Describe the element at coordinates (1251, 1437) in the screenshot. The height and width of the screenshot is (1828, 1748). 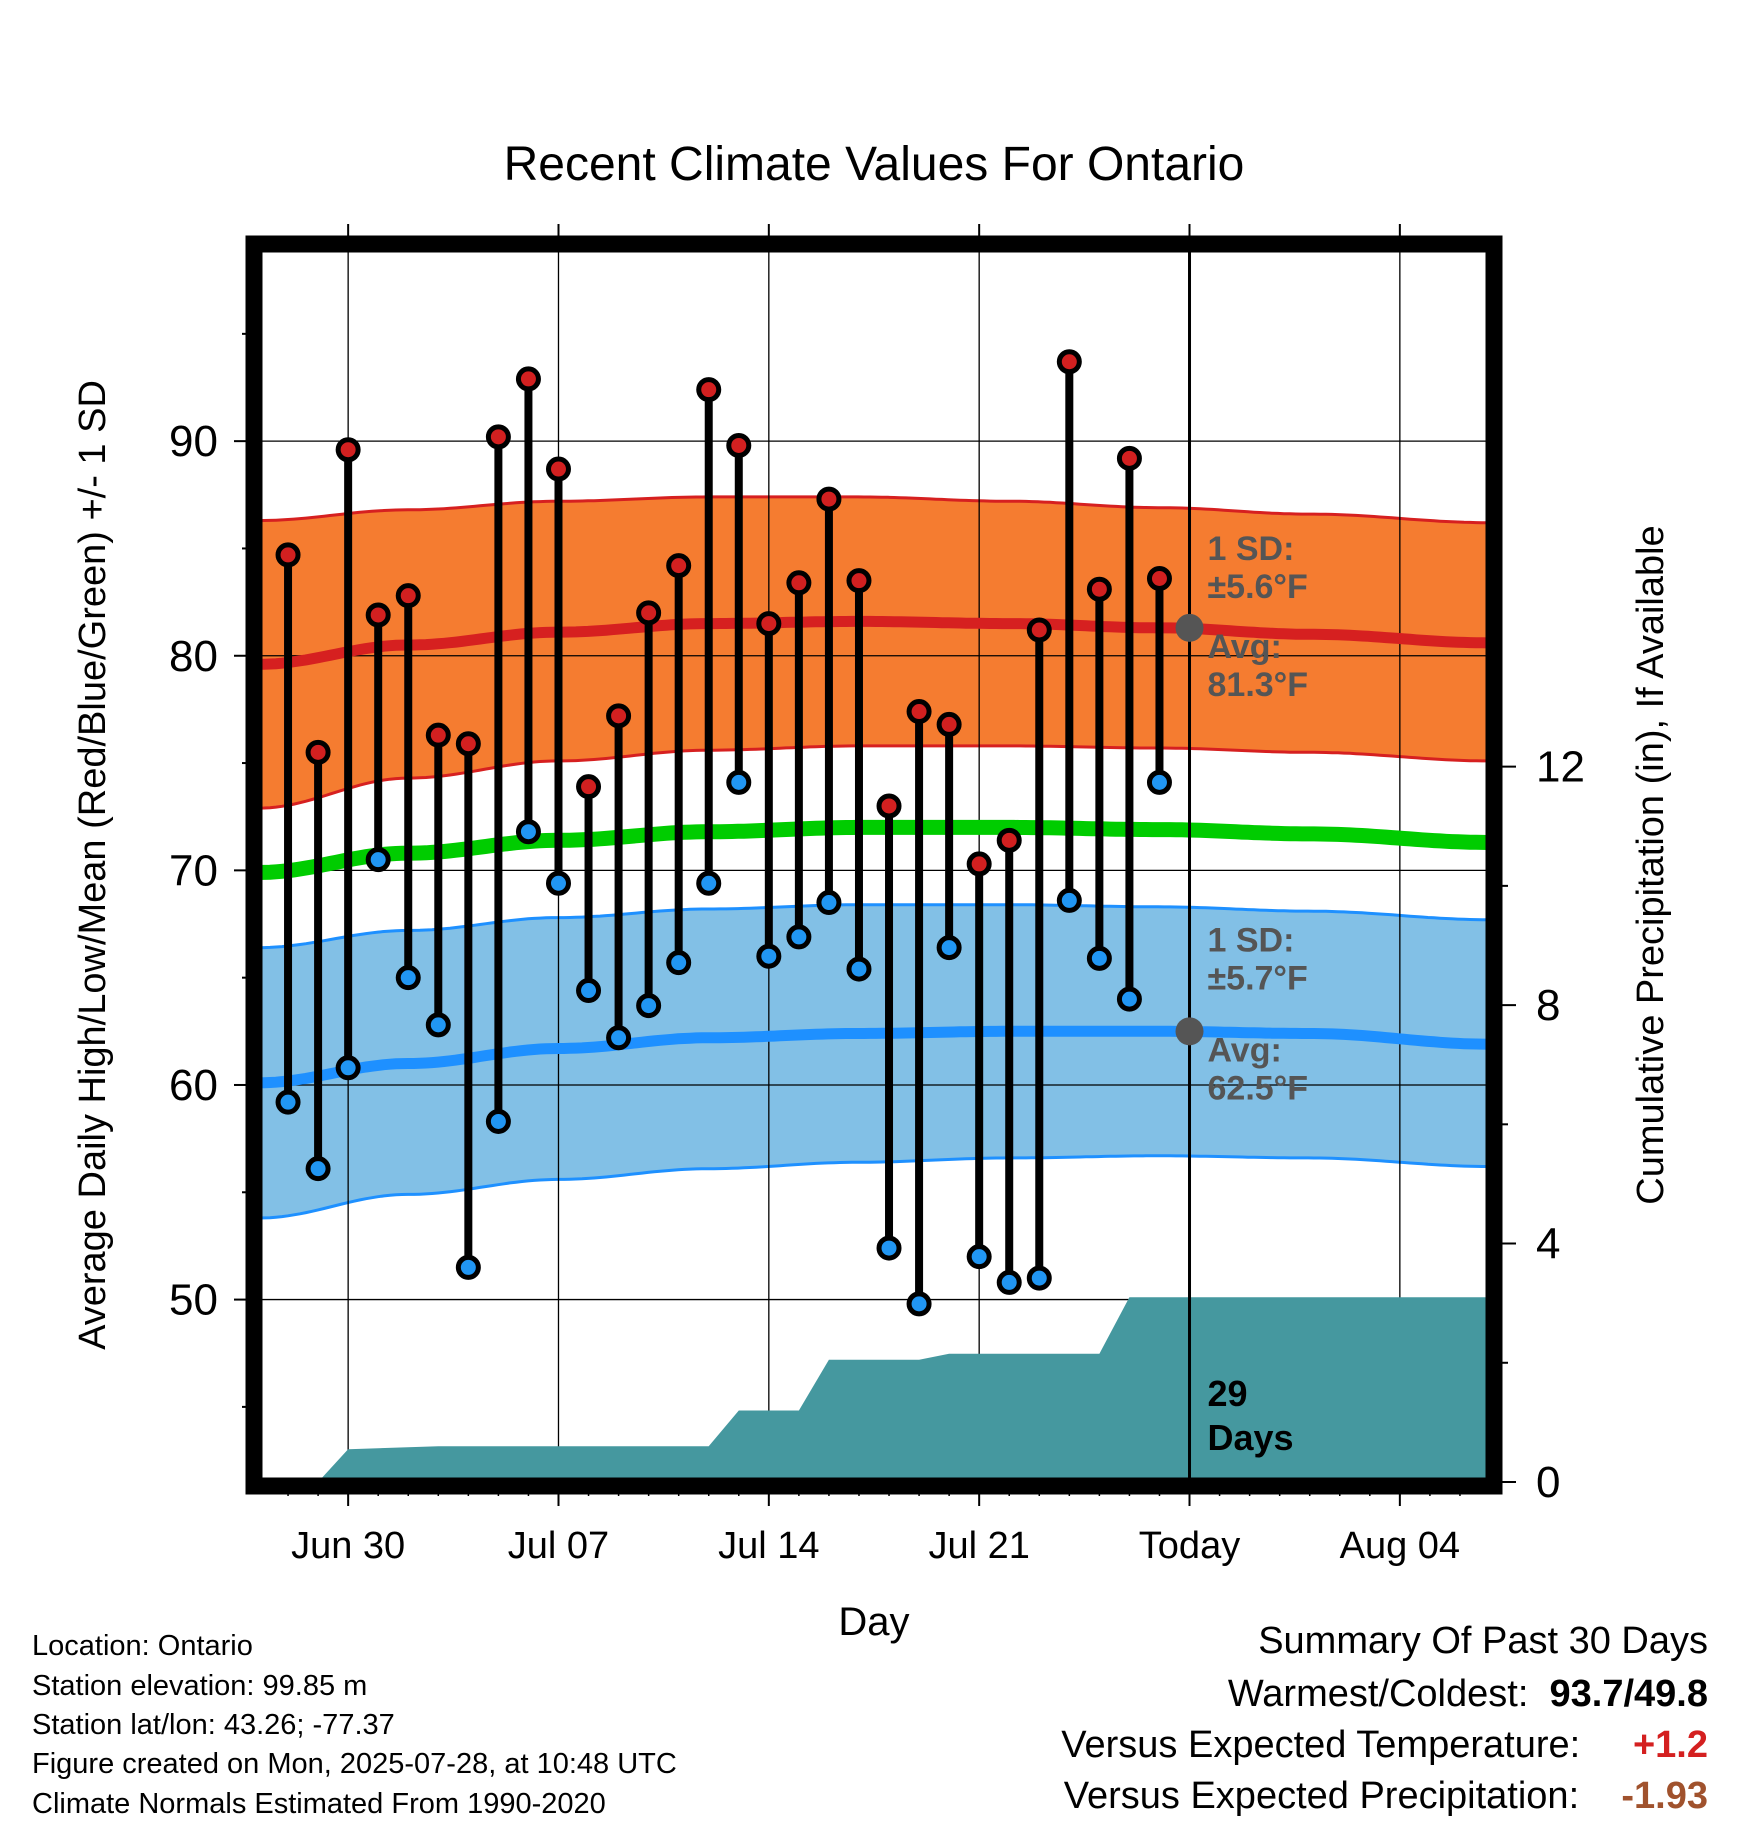
I see `days-count-word: Days` at that location.